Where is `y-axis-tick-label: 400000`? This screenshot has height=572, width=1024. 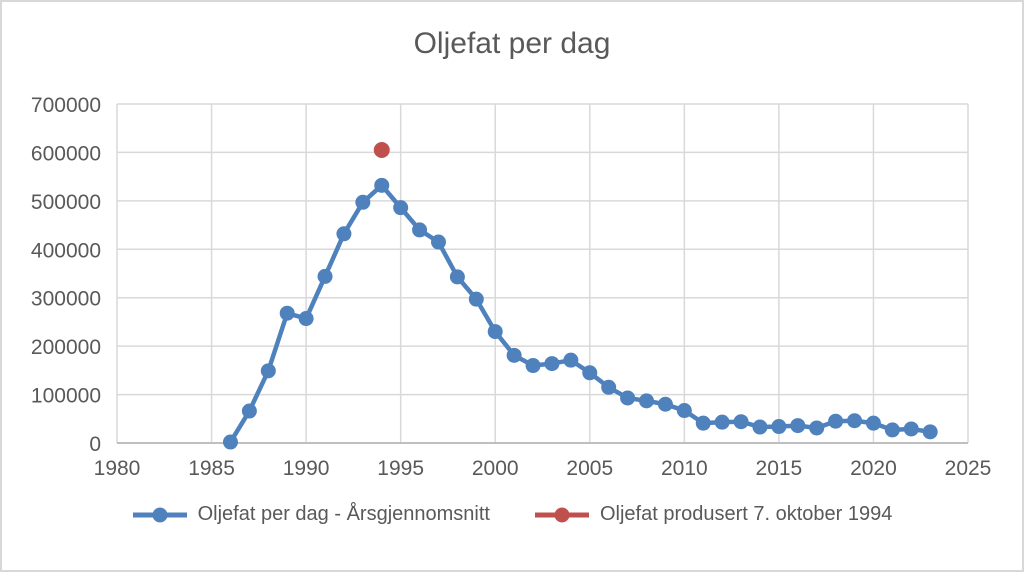 y-axis-tick-label: 400000 is located at coordinates (66, 250).